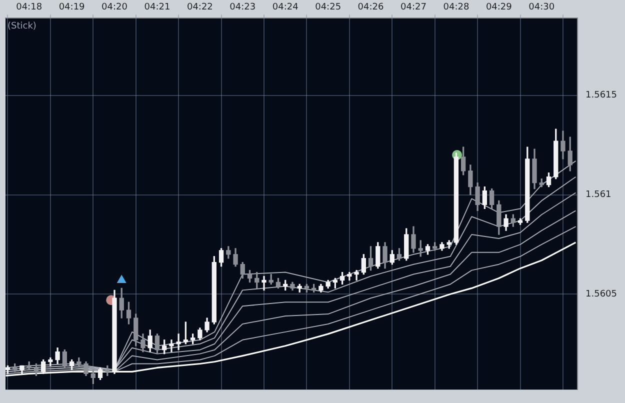  I want to click on x-tick-label: 04:23, so click(243, 7).